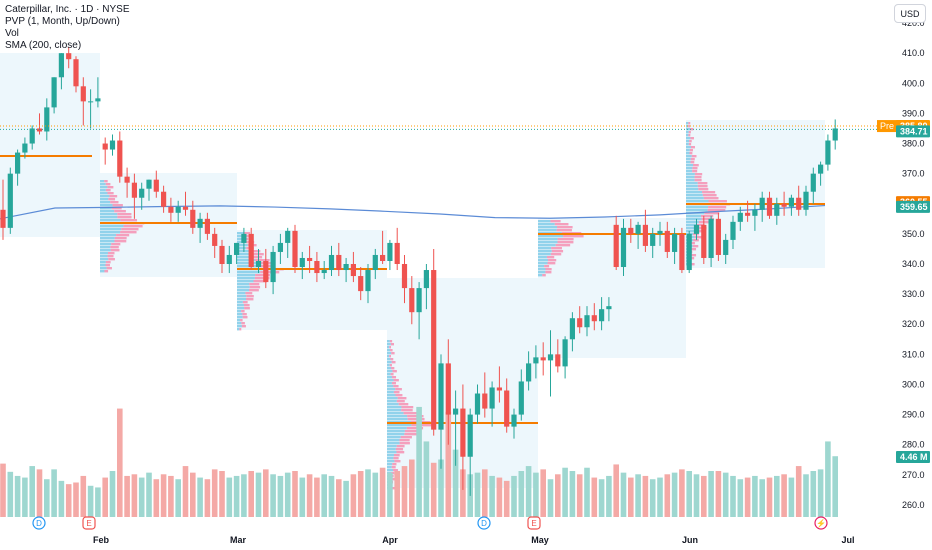 Image resolution: width=932 pixels, height=550 pixels. Describe the element at coordinates (12, 33) in the screenshot. I see `volume-indicator-label: Vol` at that location.